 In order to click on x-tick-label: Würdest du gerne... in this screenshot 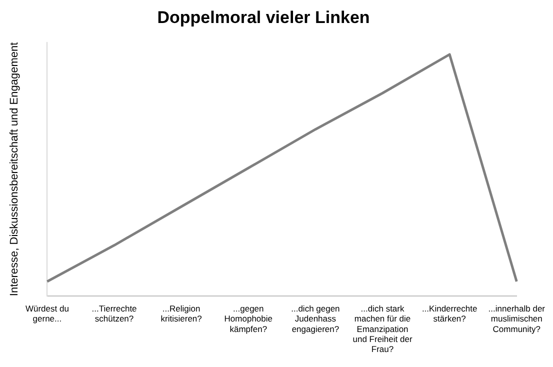, I will do `click(47, 313)`.